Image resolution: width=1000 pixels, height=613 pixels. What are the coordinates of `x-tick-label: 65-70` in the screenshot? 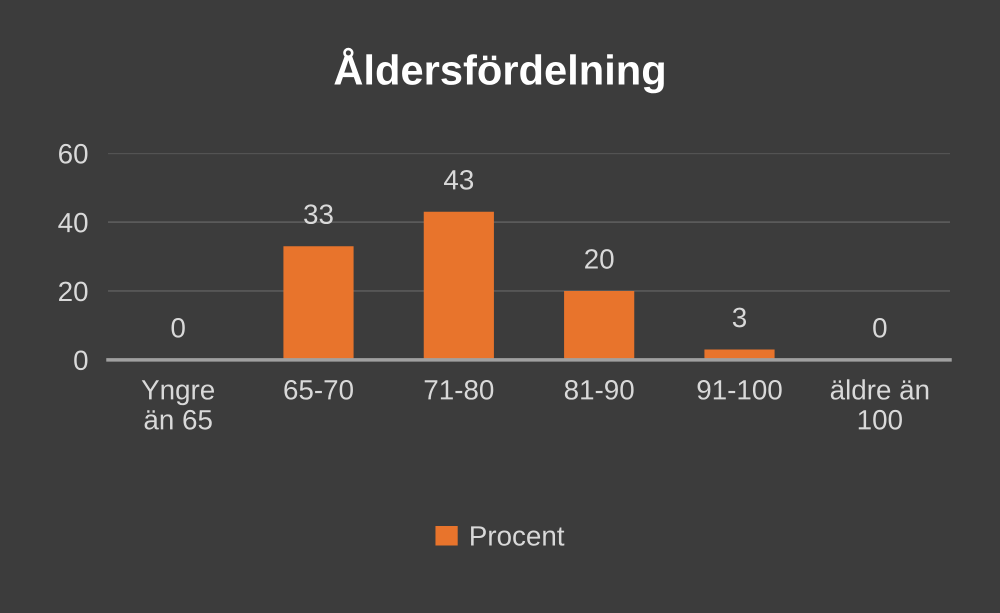 It's located at (318, 390).